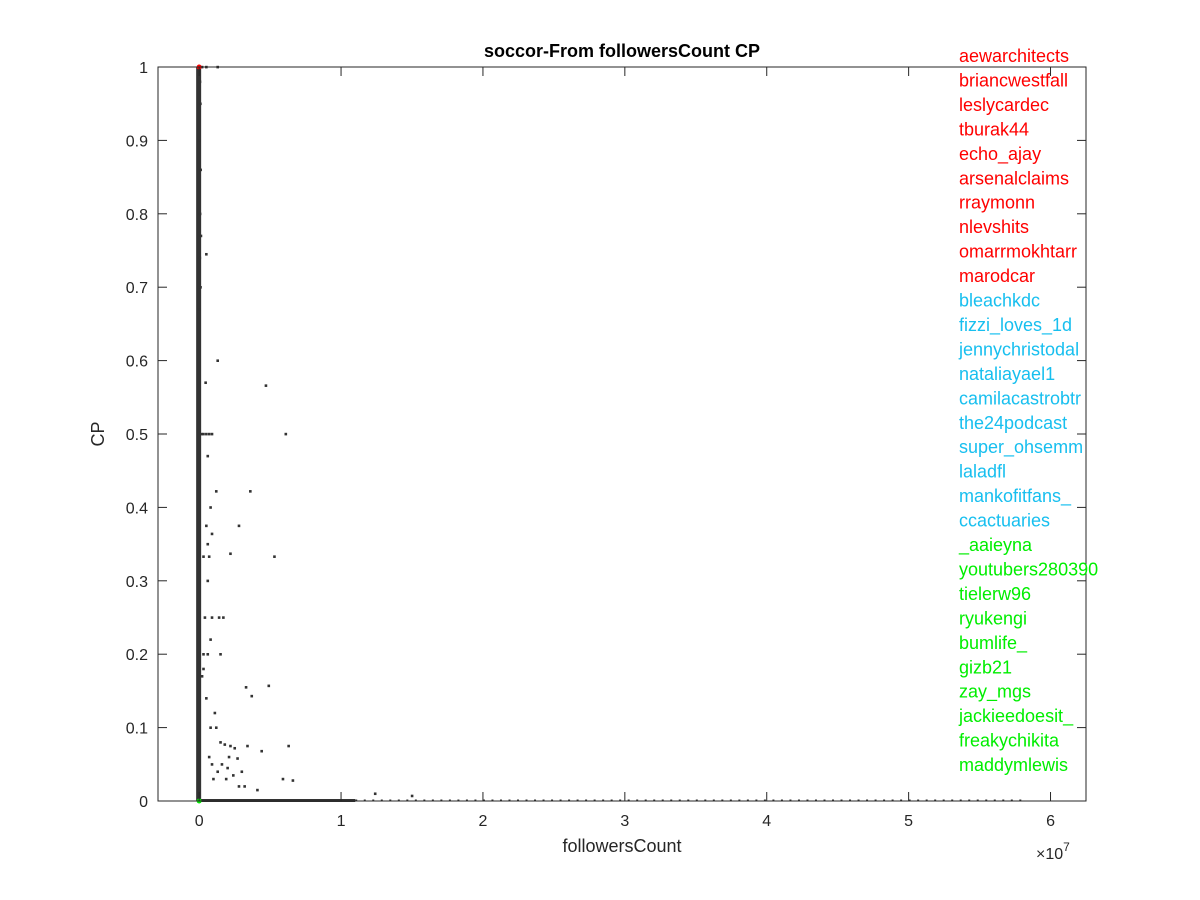 Image resolution: width=1200 pixels, height=900 pixels. Describe the element at coordinates (1018, 349) in the screenshot. I see `annotation-middle: jennychristodal` at that location.